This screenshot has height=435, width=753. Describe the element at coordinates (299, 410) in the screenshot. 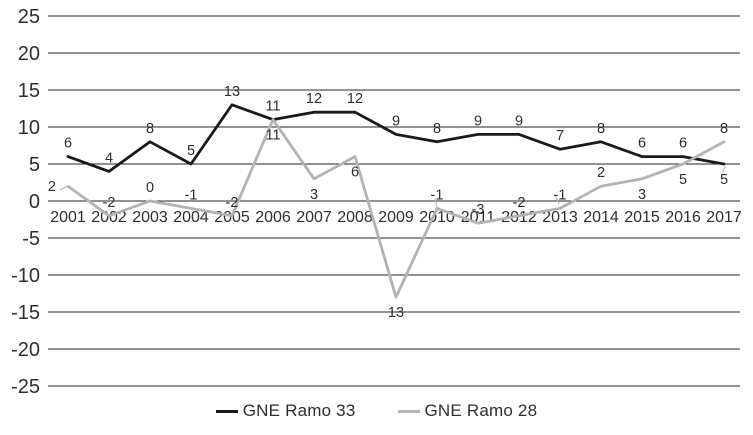

I see `legend-label: GNE Ramo 33` at that location.